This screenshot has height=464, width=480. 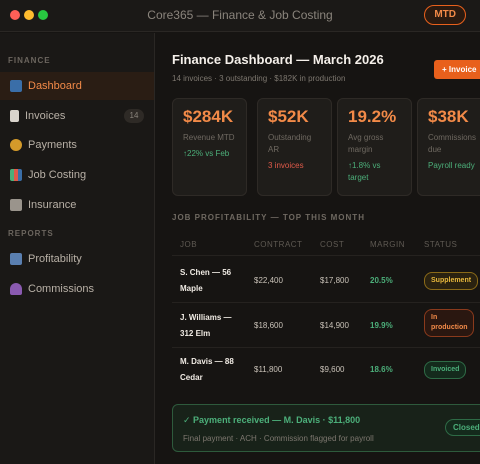 I want to click on job-name: J. Williams — 312 Elm, so click(x=206, y=325).